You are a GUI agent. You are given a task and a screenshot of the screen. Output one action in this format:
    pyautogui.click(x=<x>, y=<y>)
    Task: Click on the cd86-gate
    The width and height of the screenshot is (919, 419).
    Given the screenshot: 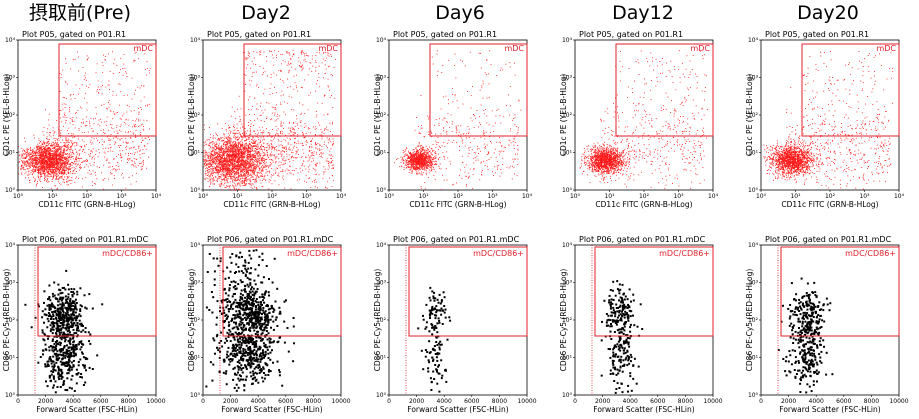 What is the action you would take?
    pyautogui.click(x=840, y=291)
    